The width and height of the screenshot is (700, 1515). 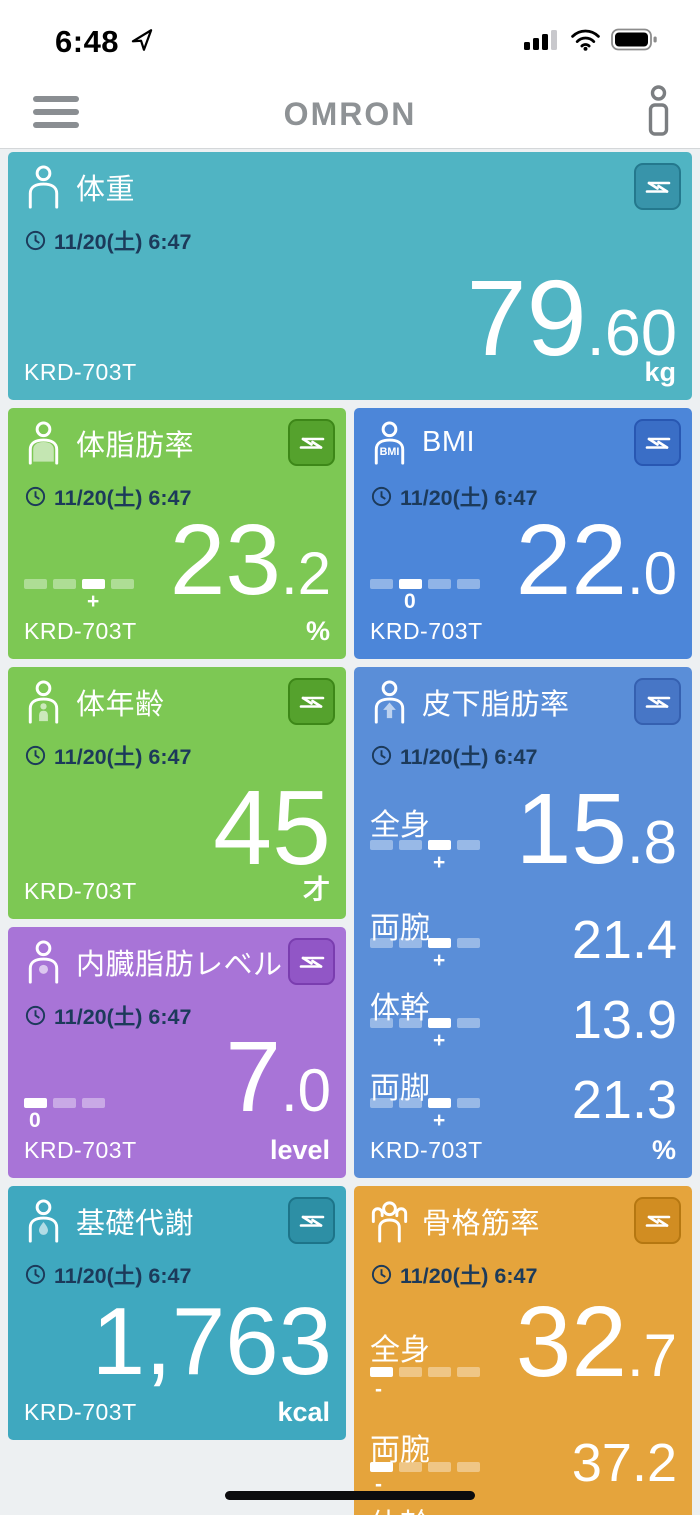 I want to click on level-indicator: -, so click(x=425, y=1385).